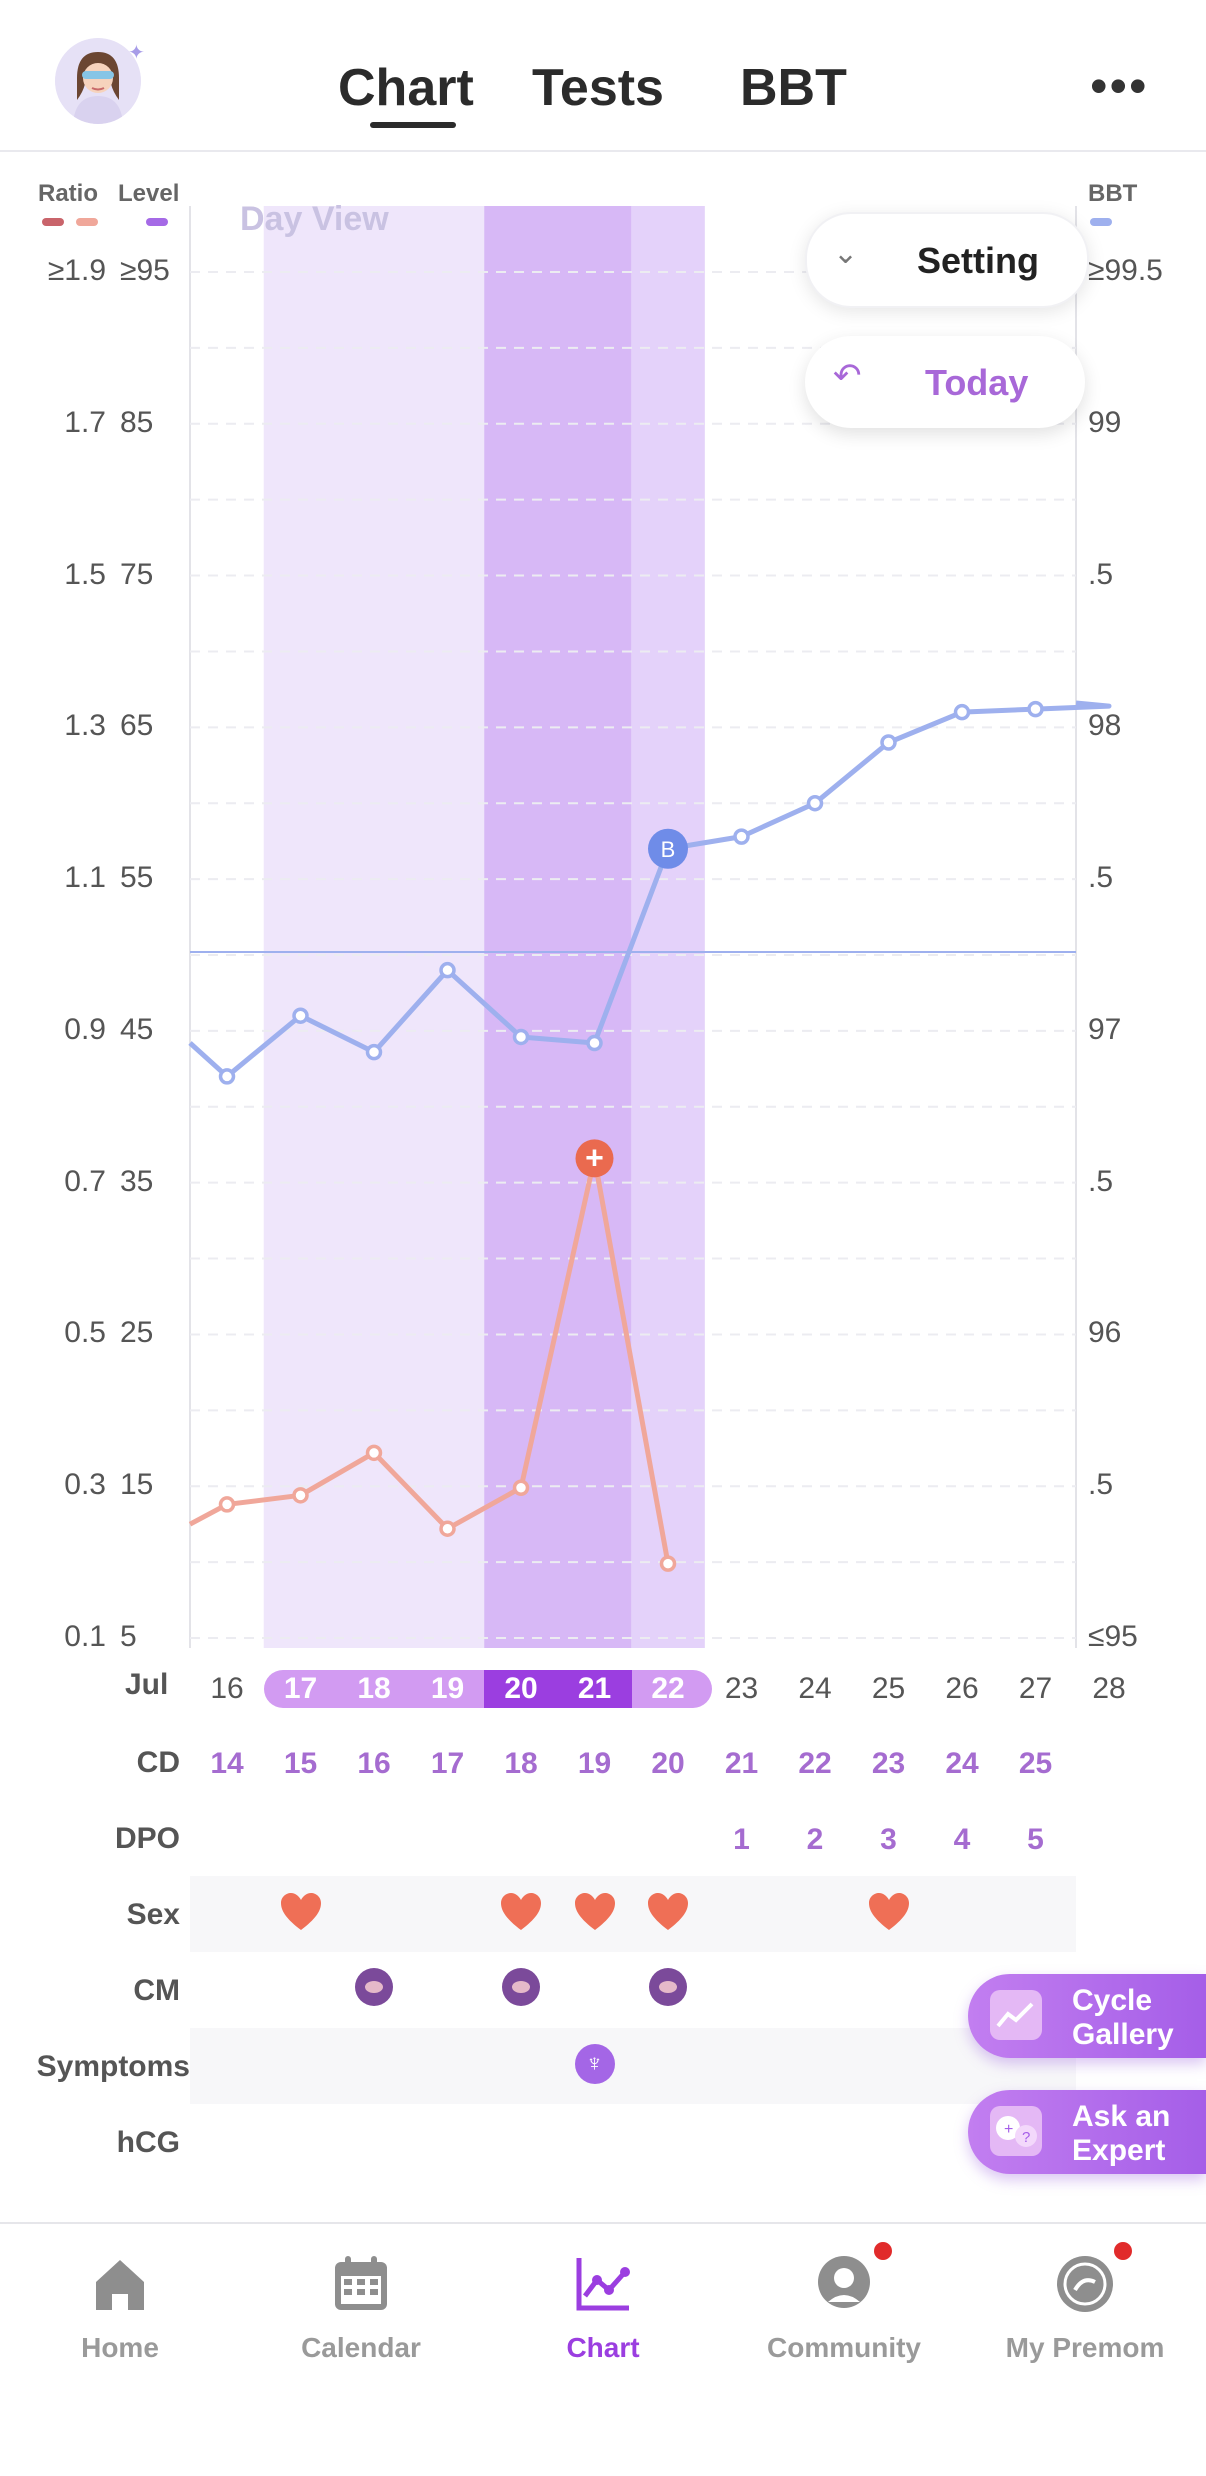 The width and height of the screenshot is (1206, 2476). I want to click on nav-my-premom-label: My Premom, so click(1085, 2347).